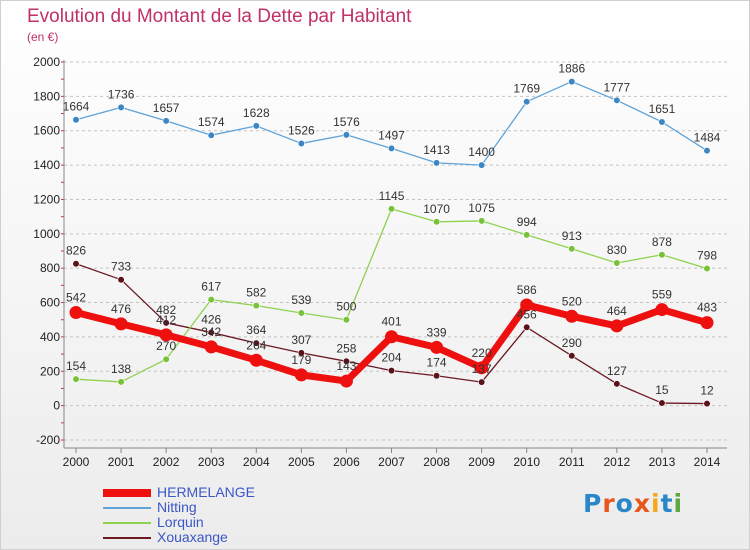  I want to click on data-label: 1777, so click(617, 87).